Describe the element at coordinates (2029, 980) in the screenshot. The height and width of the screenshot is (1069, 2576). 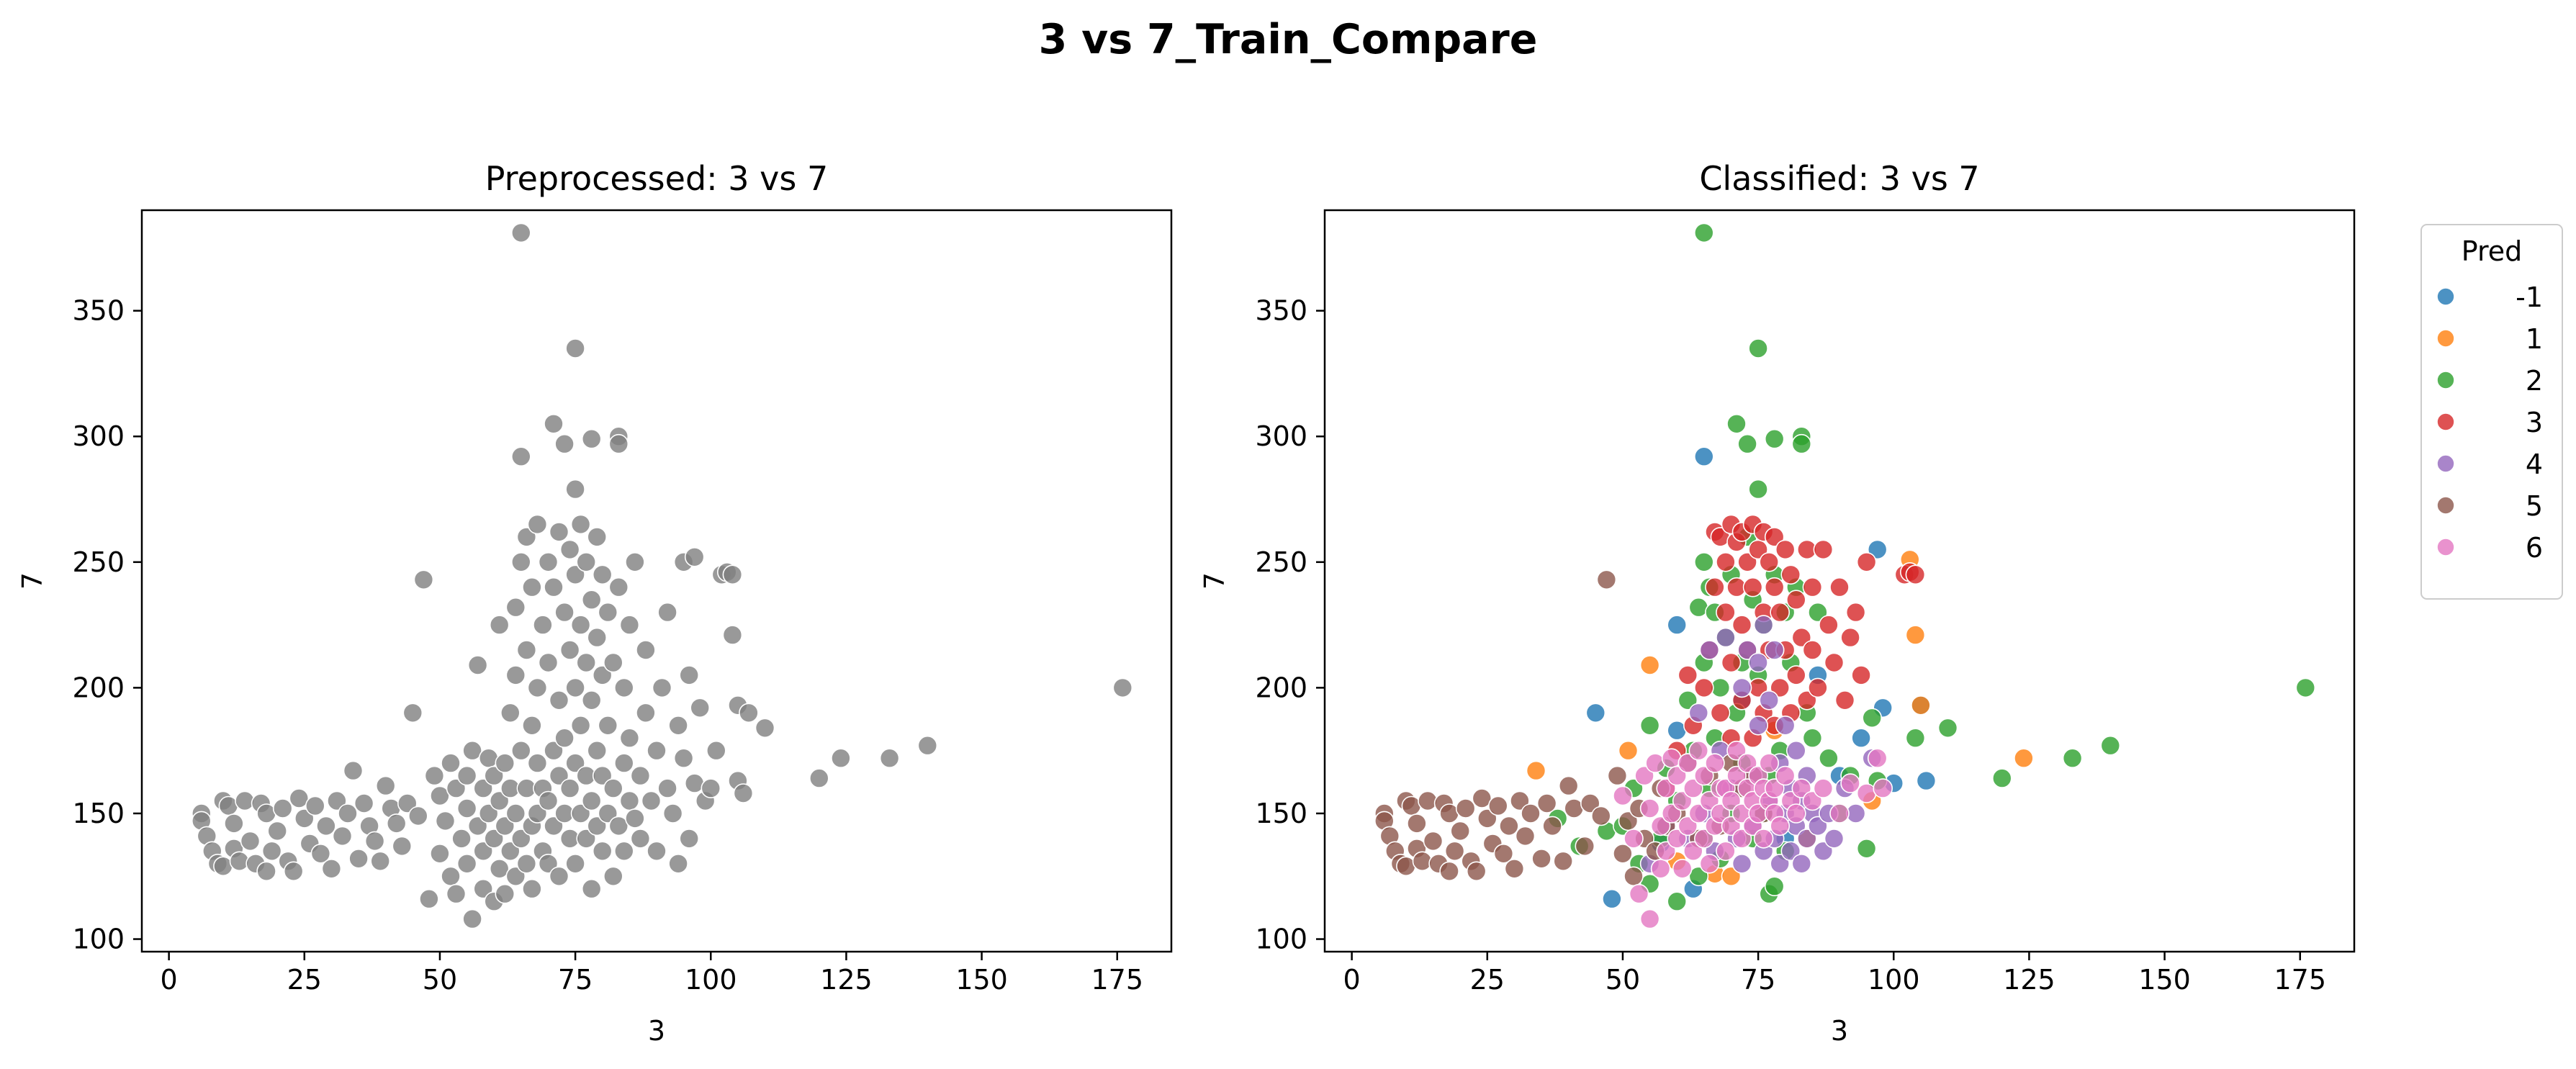
I see `right-x-tick-label: 125` at that location.